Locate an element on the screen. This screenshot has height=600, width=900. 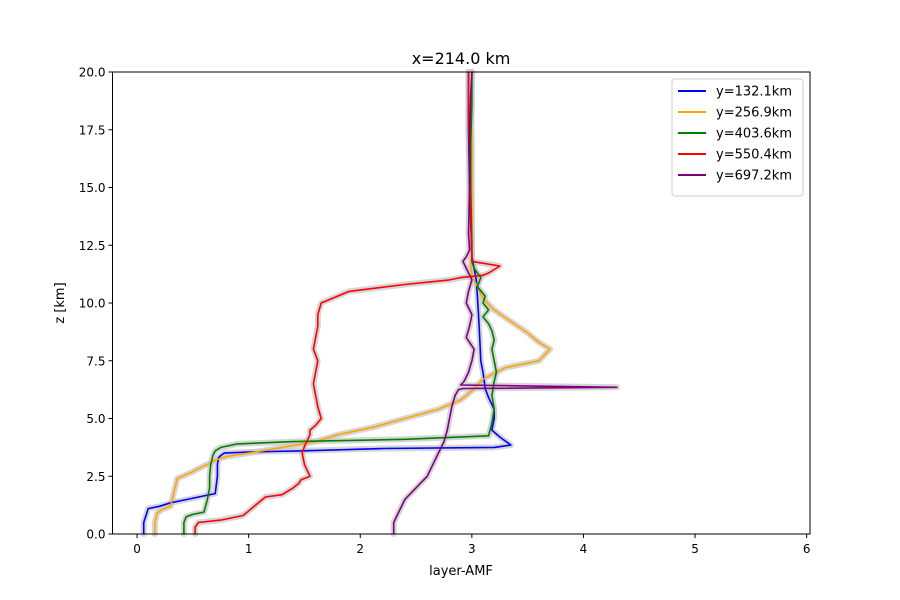
legend-label-4: y=550.4km is located at coordinates (754, 155).